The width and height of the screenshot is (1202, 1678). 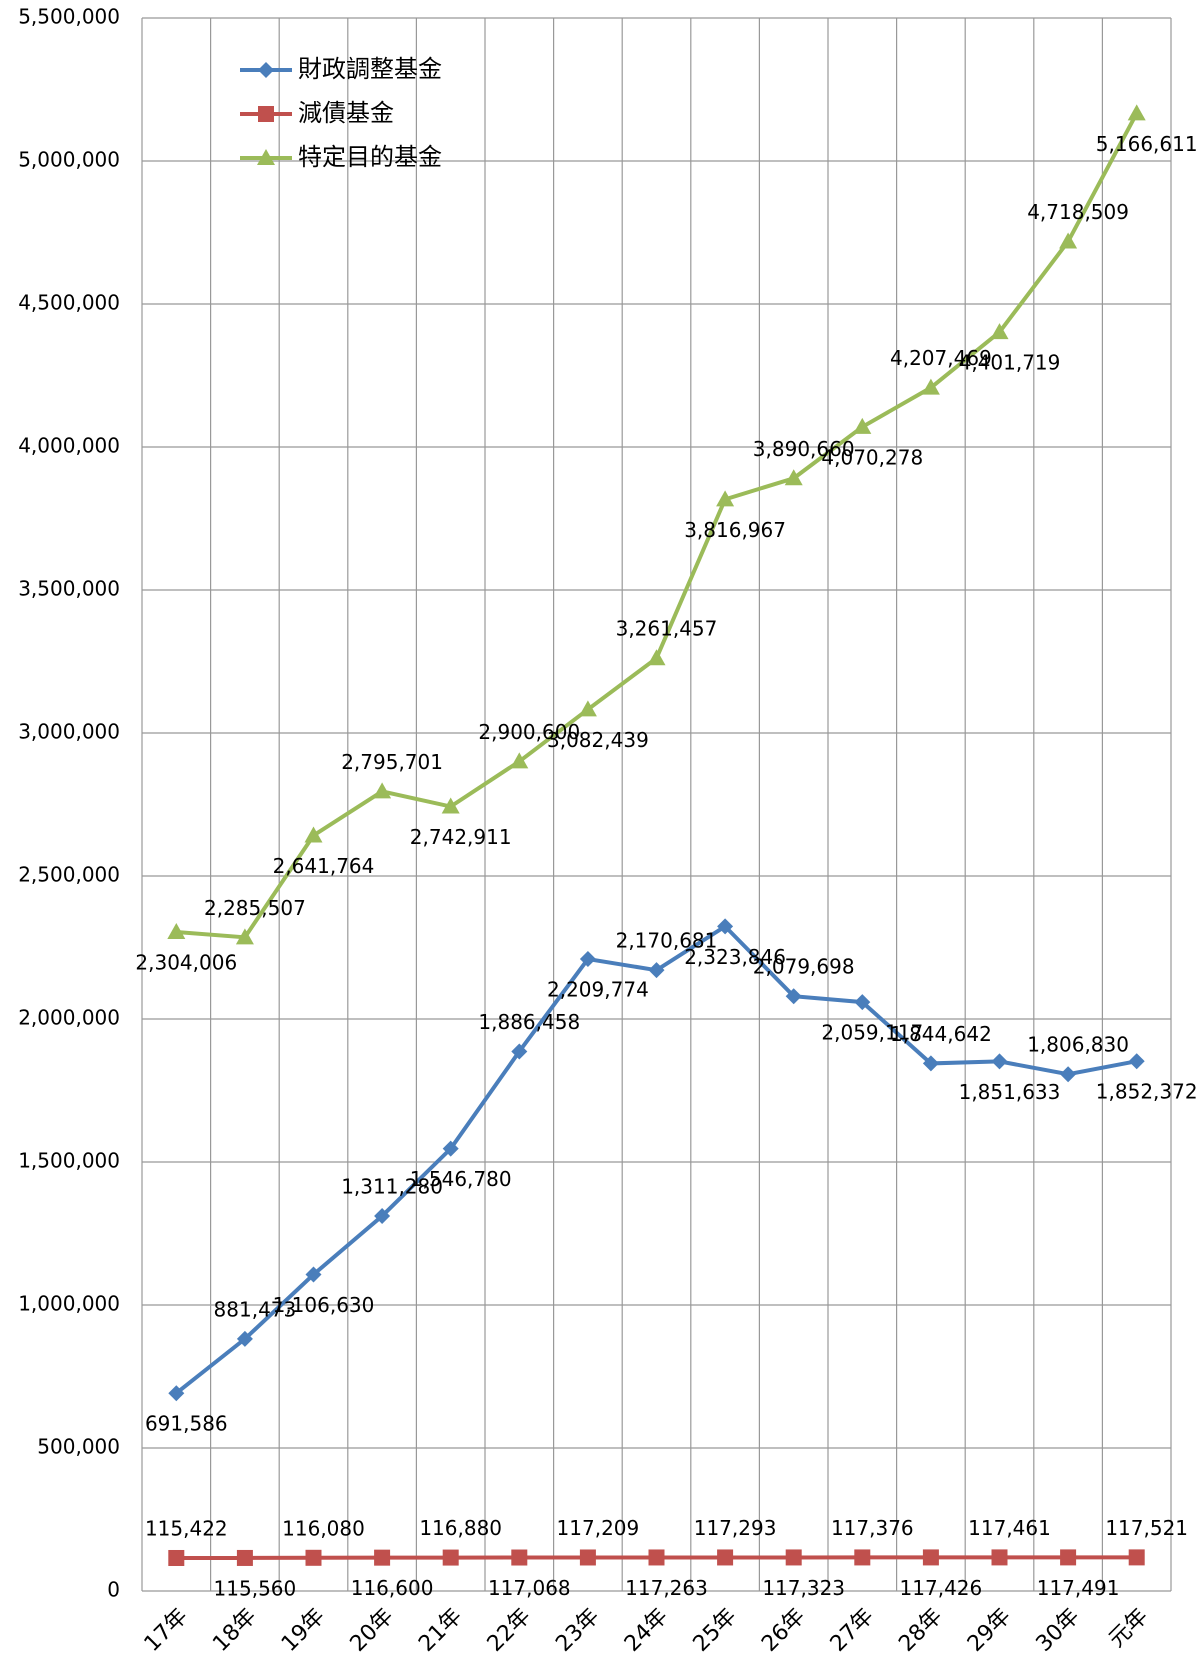 I want to click on x-tick-label: 18年, so click(x=234, y=1630).